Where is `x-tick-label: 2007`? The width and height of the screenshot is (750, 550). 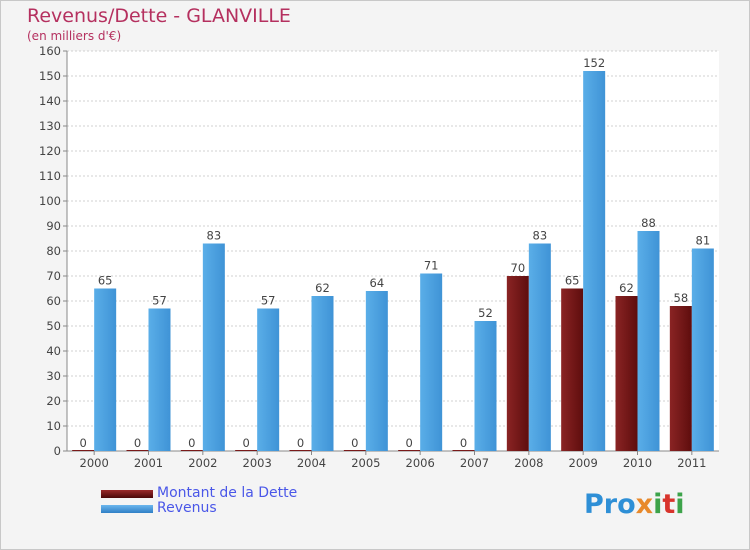
x-tick-label: 2007 is located at coordinates (474, 463).